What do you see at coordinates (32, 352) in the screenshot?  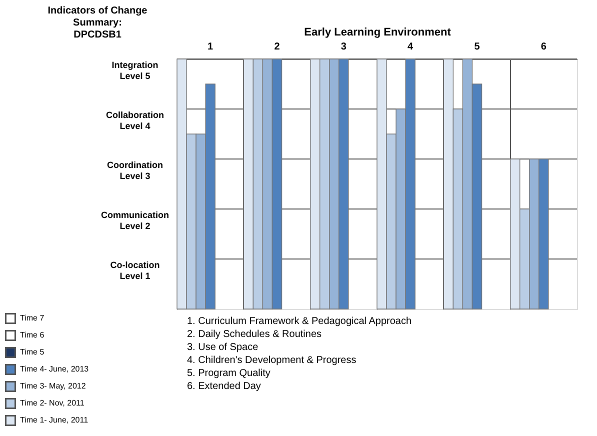 I see `legend-label: Time 5` at bounding box center [32, 352].